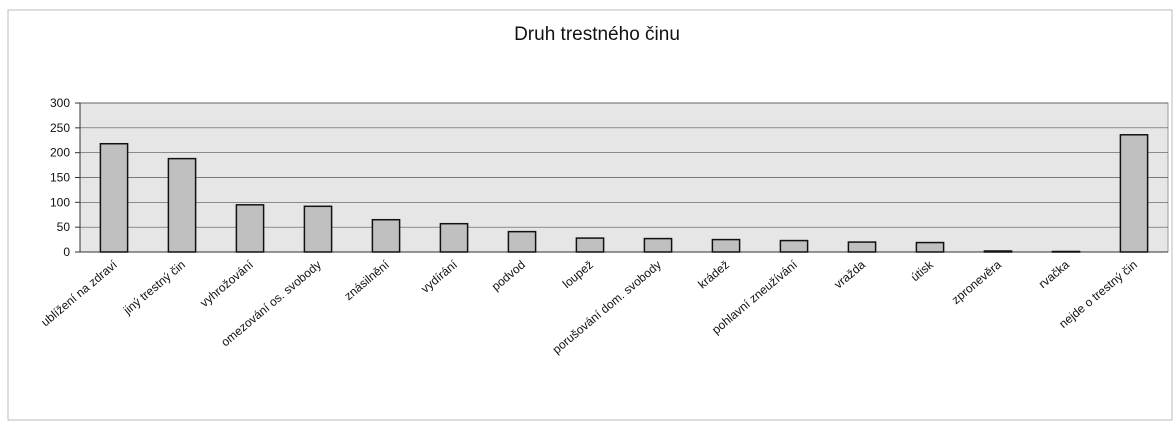 The height and width of the screenshot is (421, 1173). What do you see at coordinates (60, 103) in the screenshot?
I see `y-tick-label: 300` at bounding box center [60, 103].